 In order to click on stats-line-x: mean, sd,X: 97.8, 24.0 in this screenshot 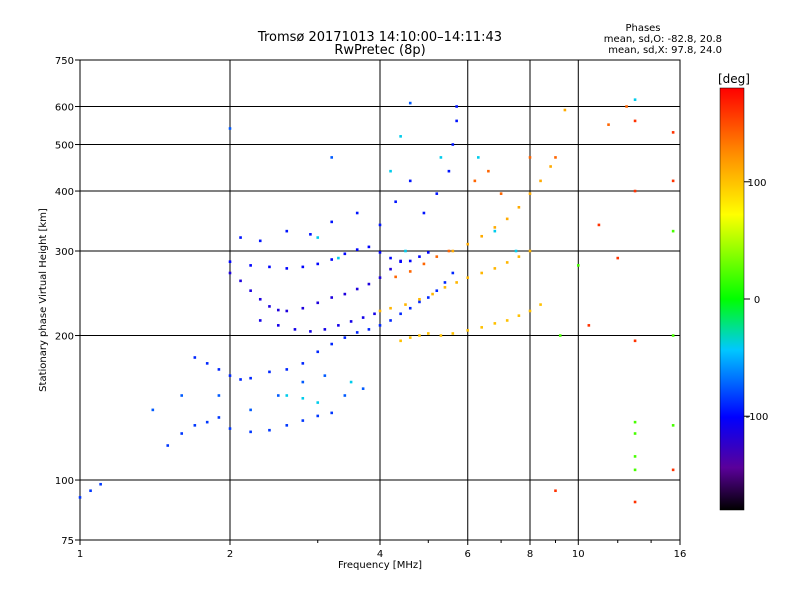, I will do `click(665, 50)`.